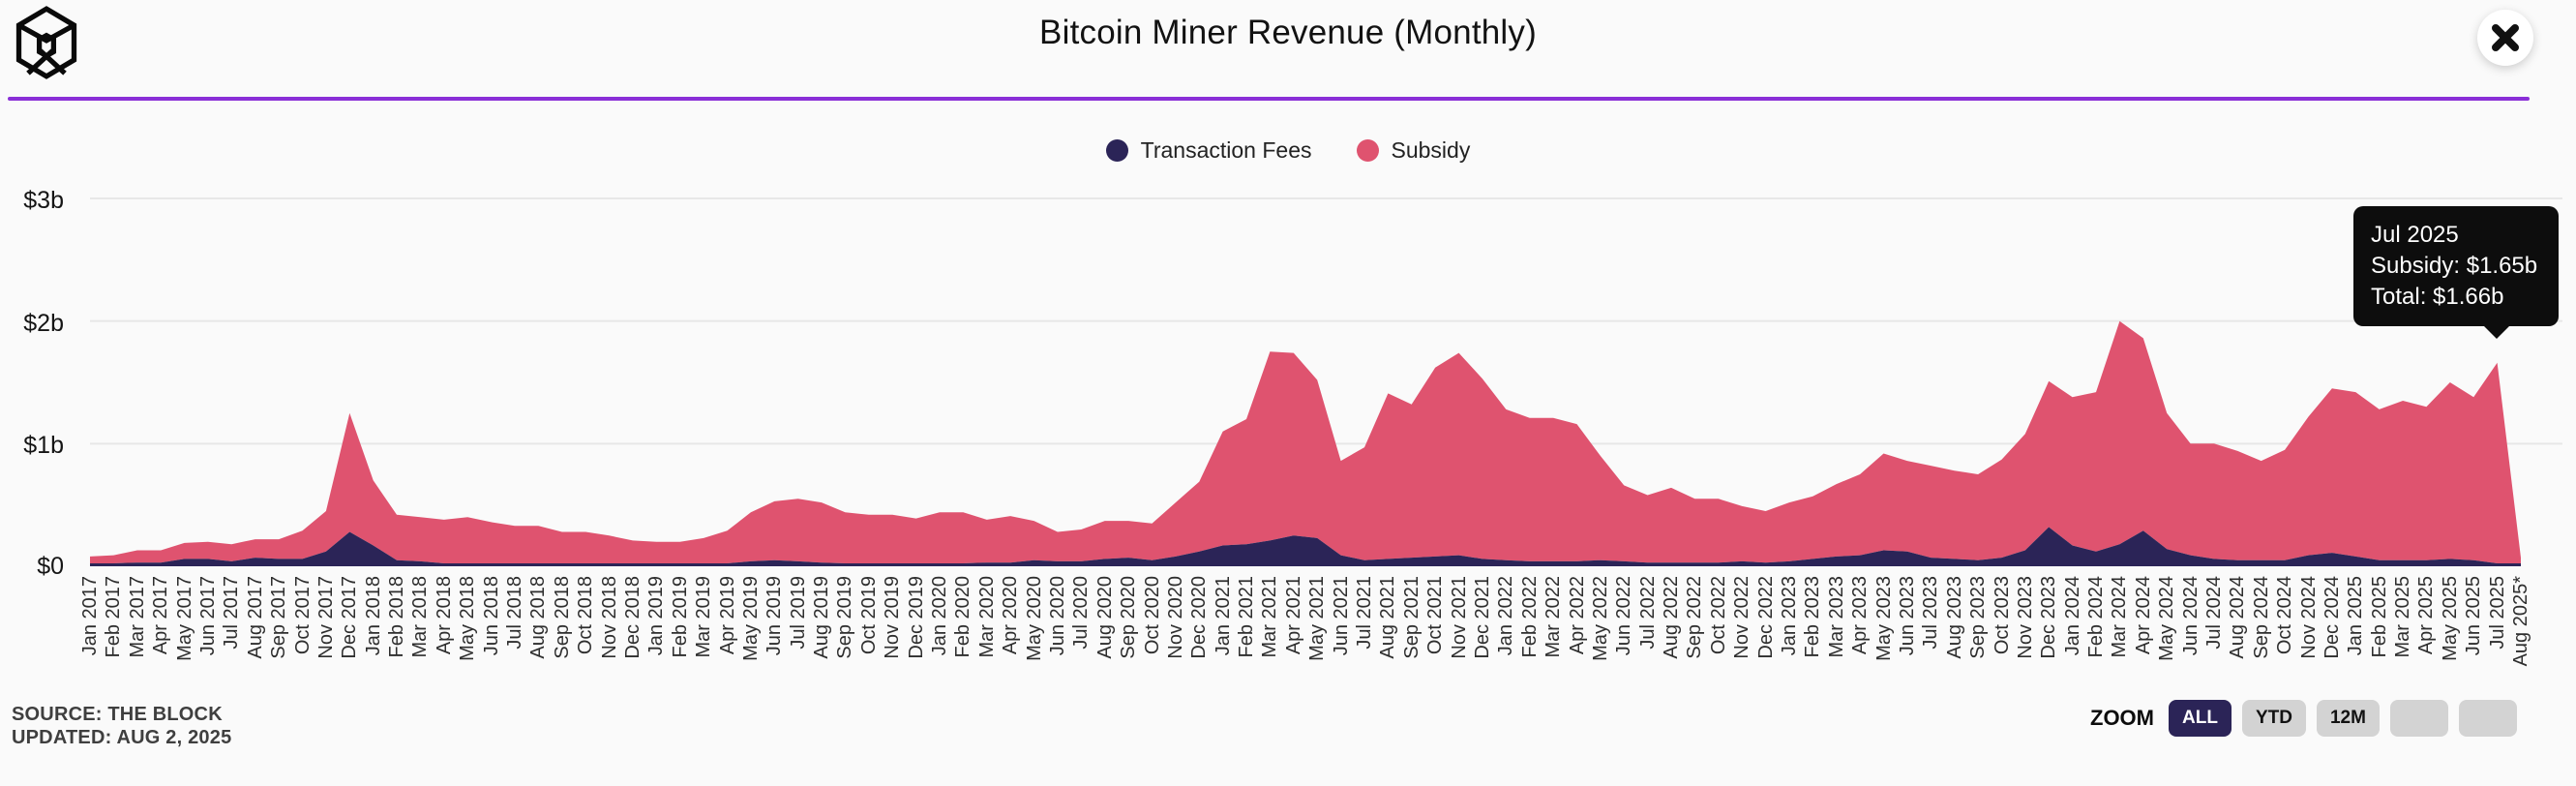 The height and width of the screenshot is (786, 2576). What do you see at coordinates (1317, 618) in the screenshot?
I see `x-axis-label: May 2021` at bounding box center [1317, 618].